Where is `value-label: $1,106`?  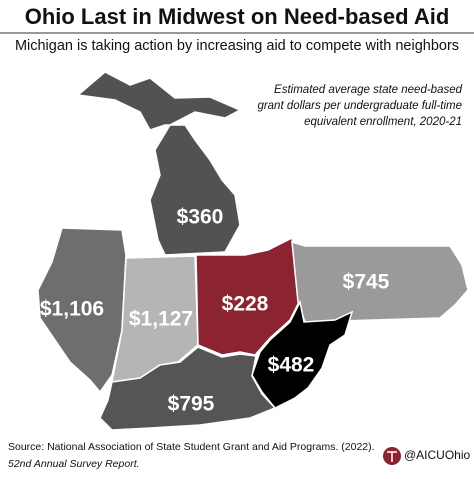
value-label: $1,106 is located at coordinates (72, 309).